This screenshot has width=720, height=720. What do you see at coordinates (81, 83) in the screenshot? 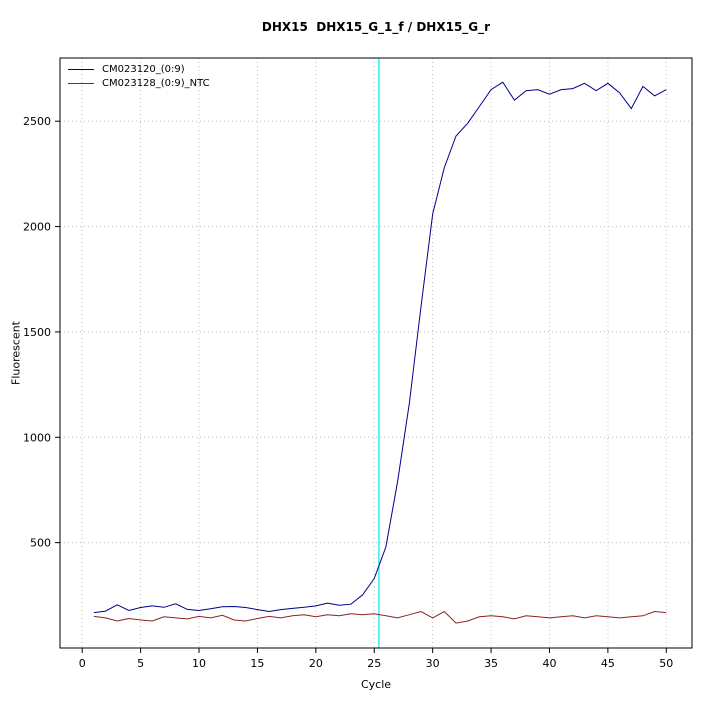
I see `legend-line-swatch-ntc` at bounding box center [81, 83].